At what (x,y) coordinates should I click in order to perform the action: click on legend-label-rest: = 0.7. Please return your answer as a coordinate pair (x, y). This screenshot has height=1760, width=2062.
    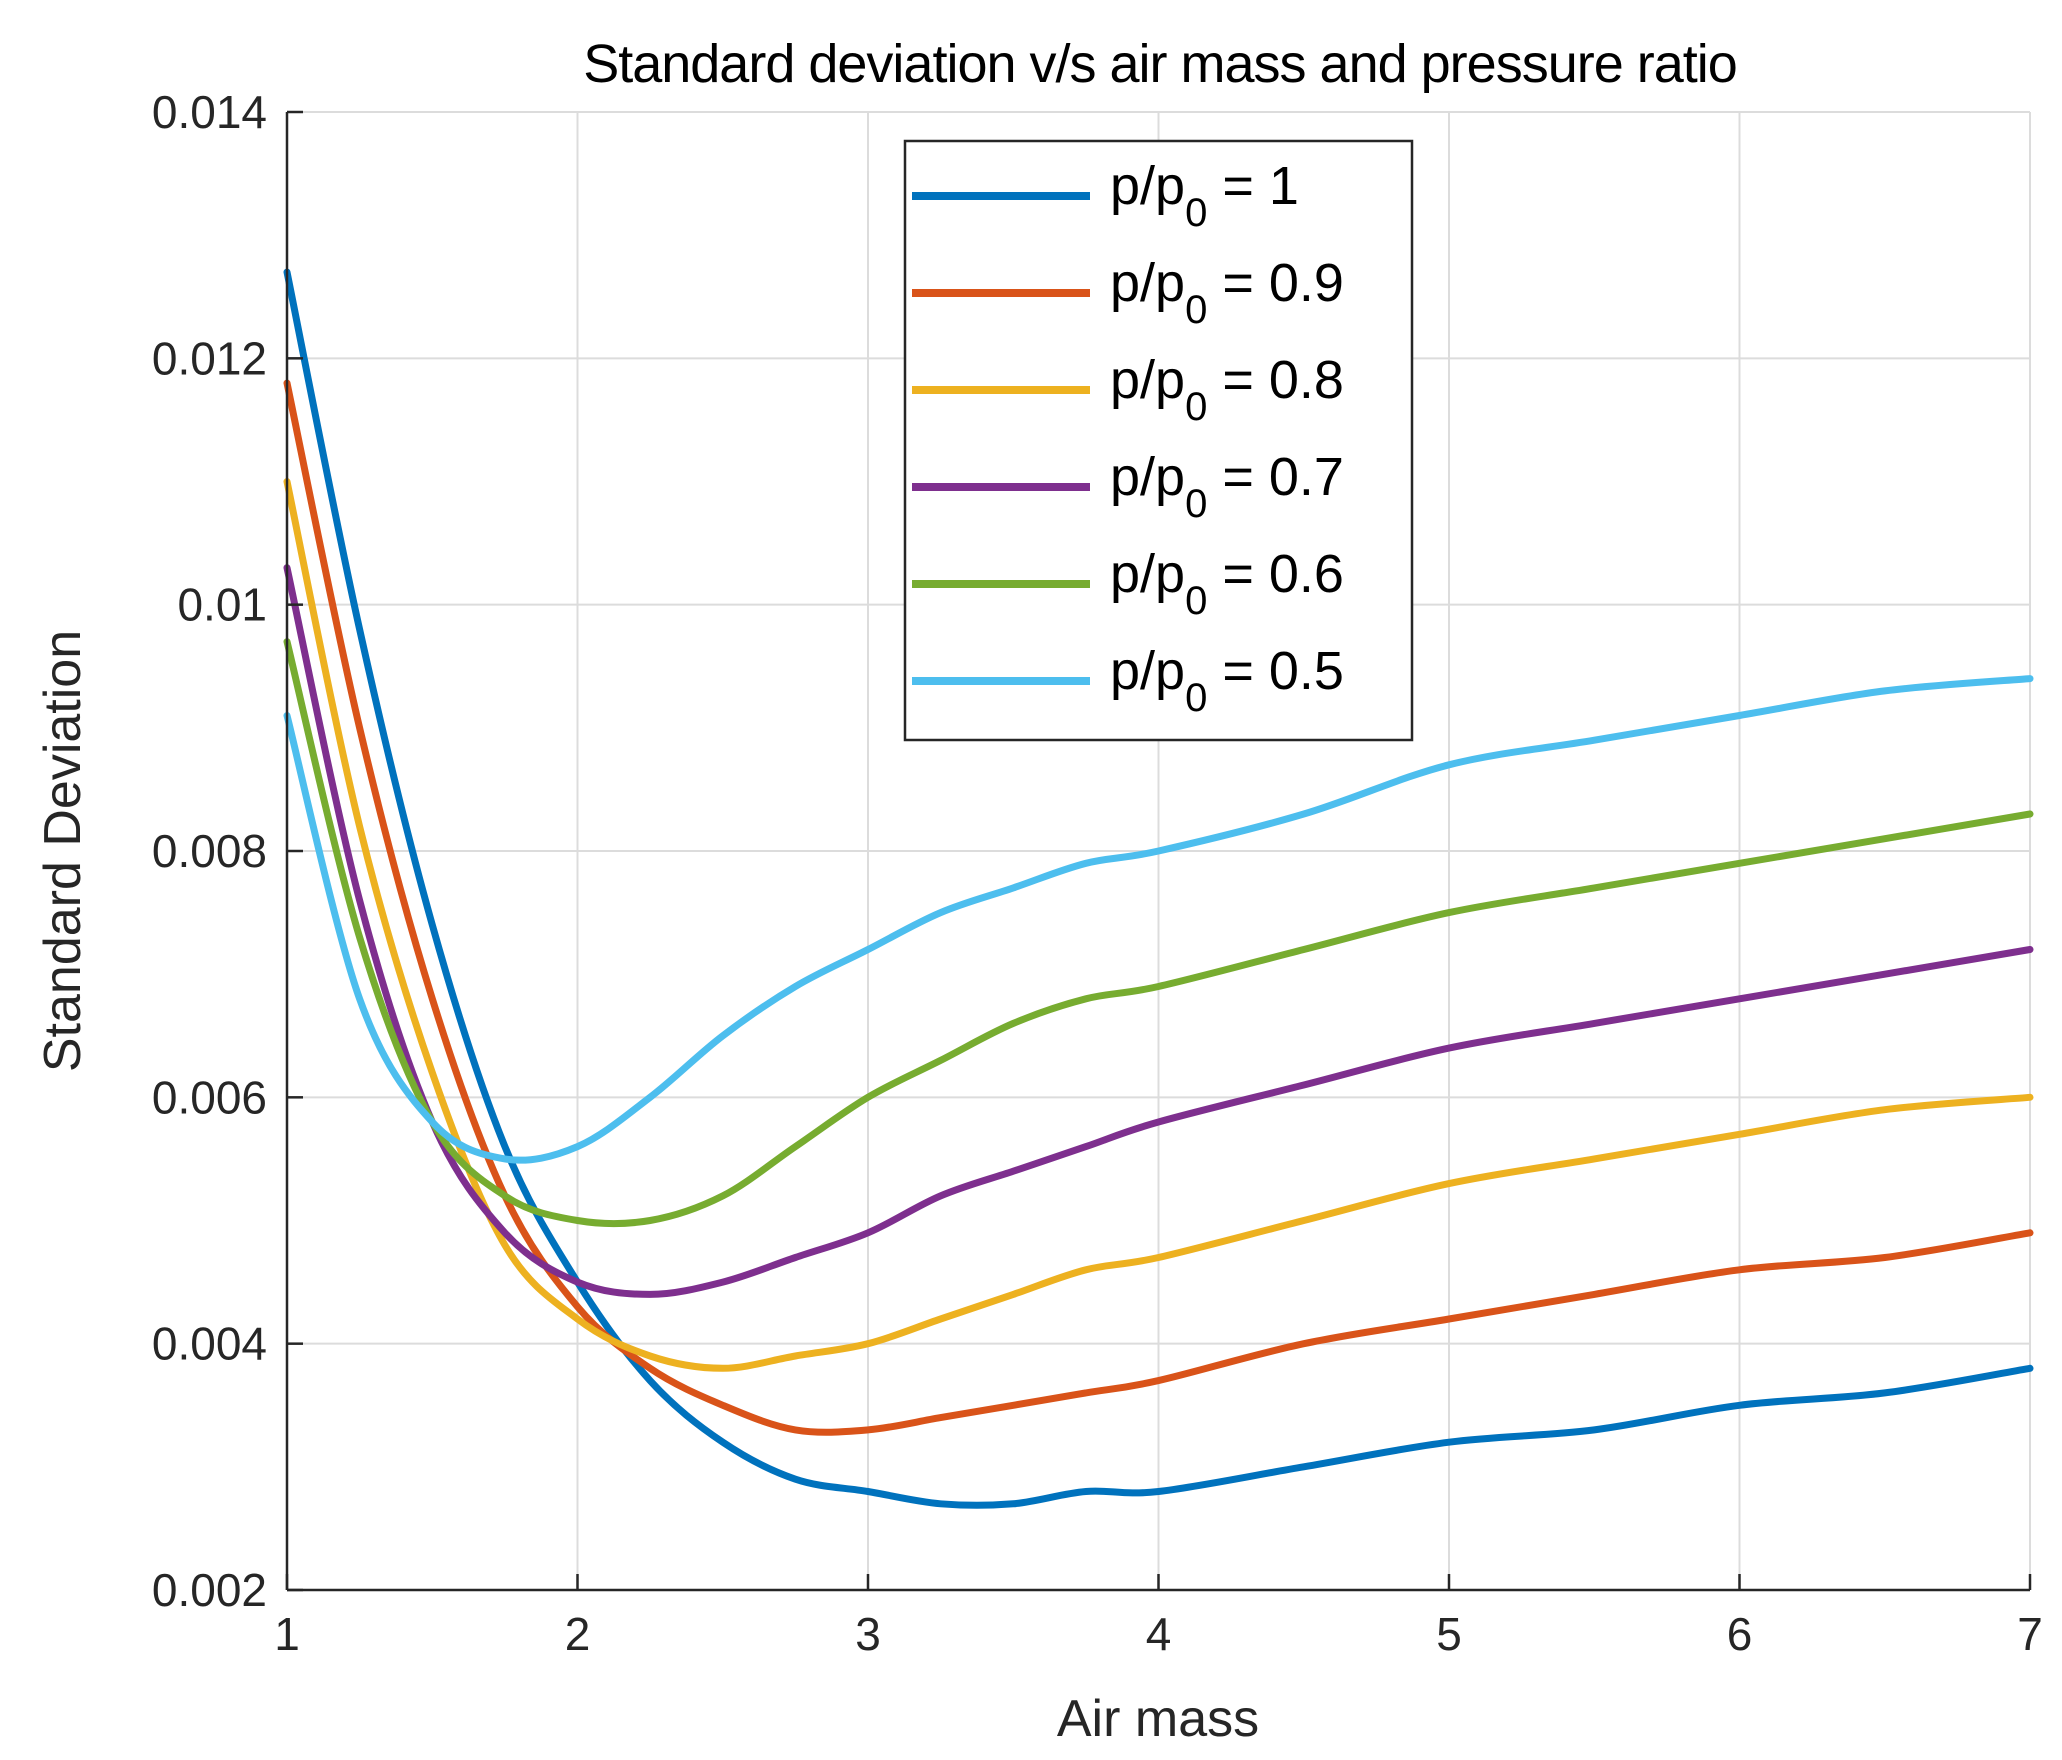
    Looking at the image, I should click on (1275, 477).